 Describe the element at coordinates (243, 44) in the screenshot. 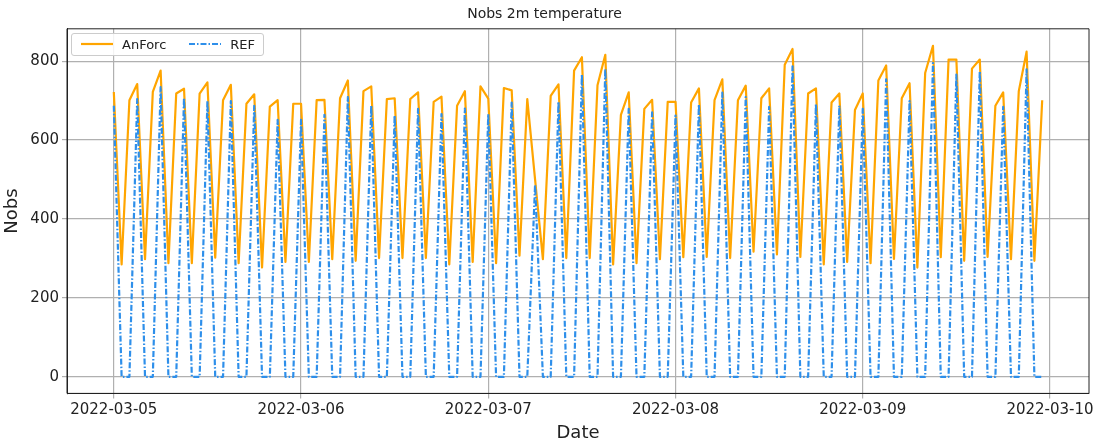

I see `legend-label: REF` at that location.